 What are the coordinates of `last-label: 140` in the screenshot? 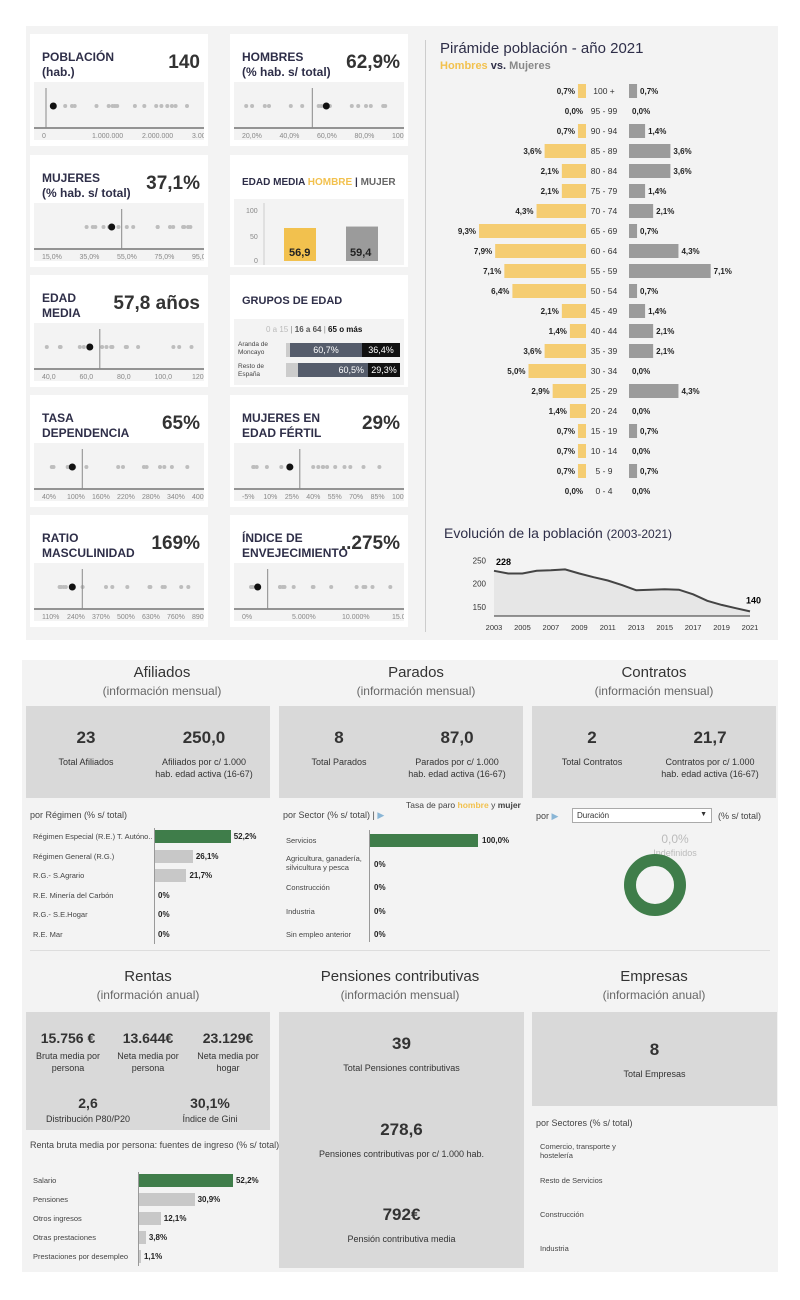 It's located at (753, 600).